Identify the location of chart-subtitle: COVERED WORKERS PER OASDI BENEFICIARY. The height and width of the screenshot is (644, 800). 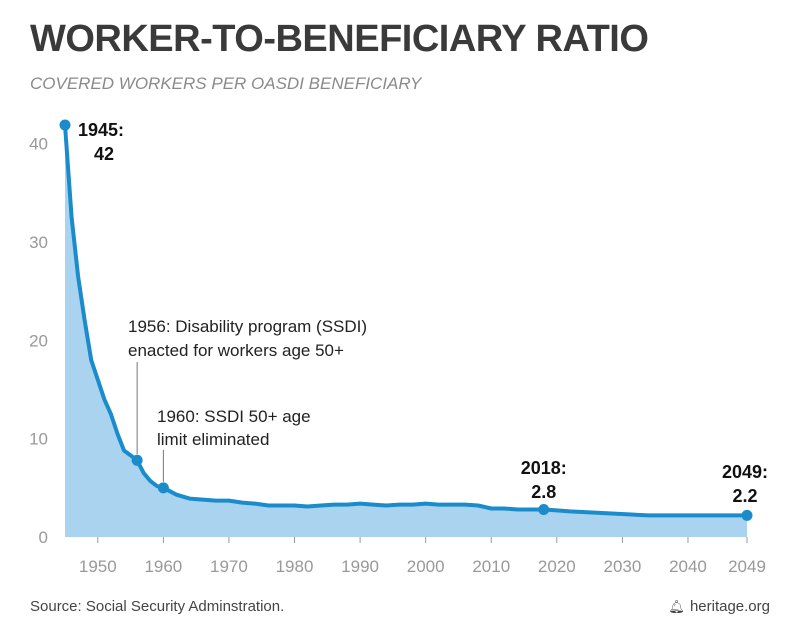
(226, 83).